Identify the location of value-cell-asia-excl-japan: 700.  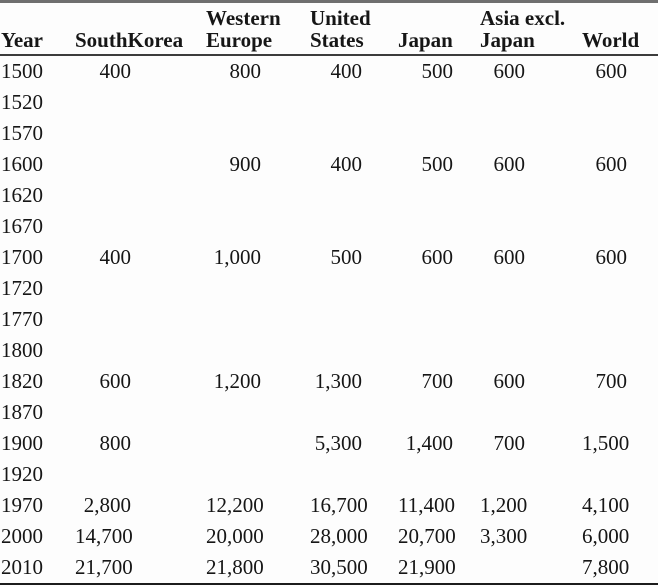
(509, 443).